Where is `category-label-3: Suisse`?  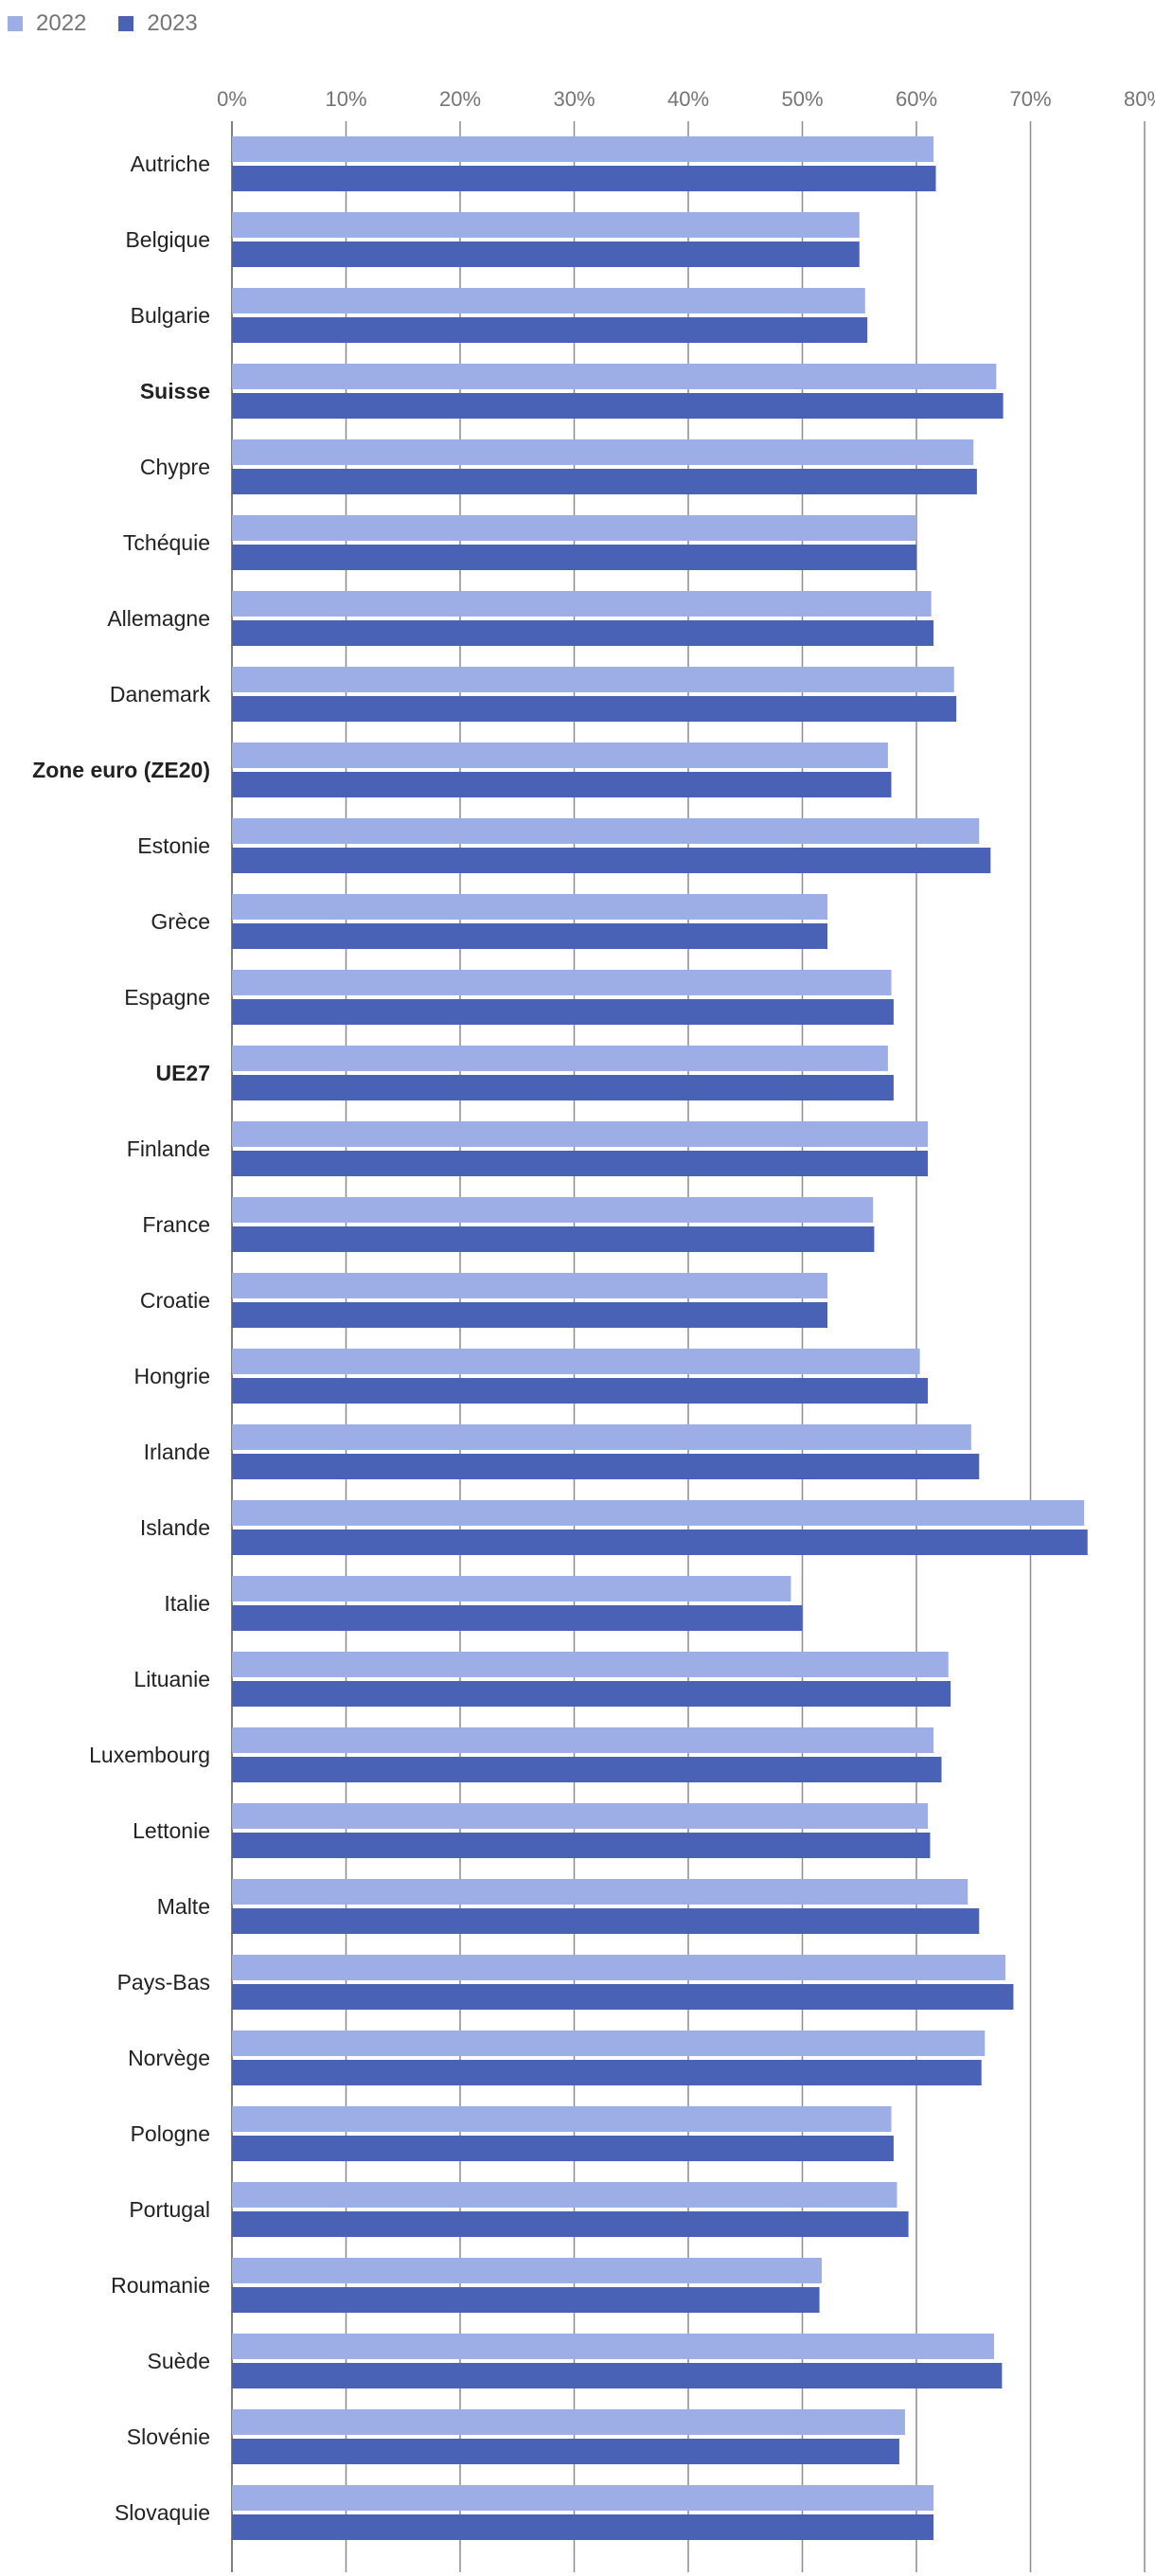
category-label-3: Suisse is located at coordinates (175, 391).